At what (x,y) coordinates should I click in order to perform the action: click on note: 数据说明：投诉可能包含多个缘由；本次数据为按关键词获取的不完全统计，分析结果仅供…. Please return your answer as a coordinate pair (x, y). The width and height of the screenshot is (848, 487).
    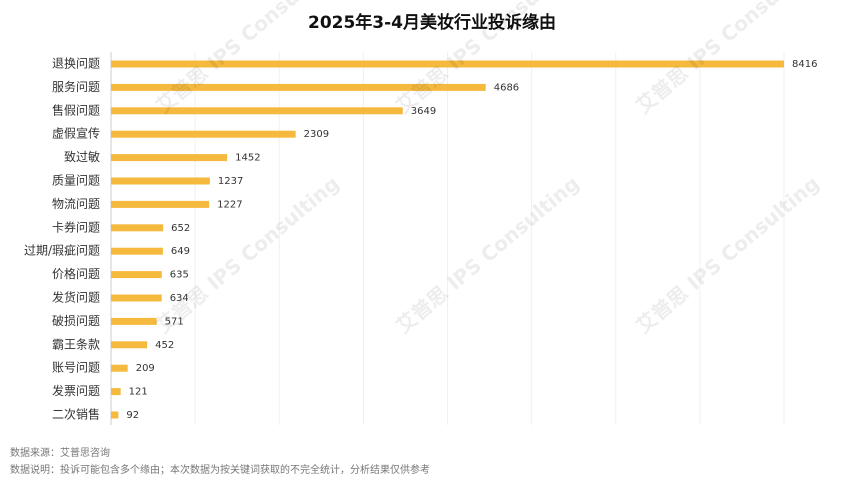
    Looking at the image, I should click on (220, 469).